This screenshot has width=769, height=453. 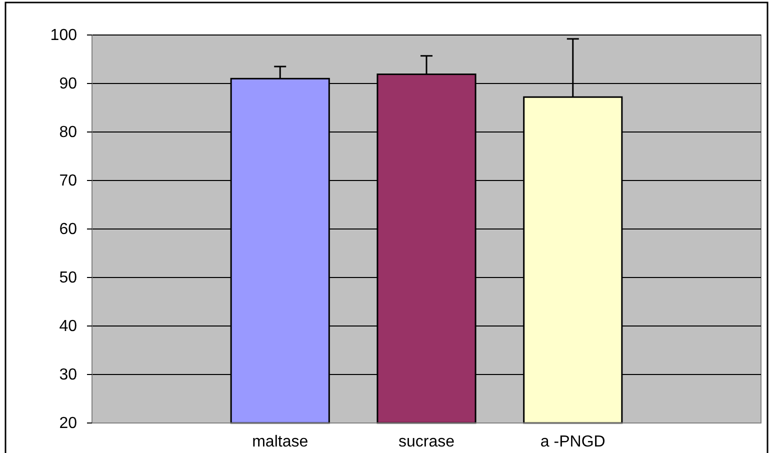 I want to click on y-tick-label: 30, so click(x=68, y=375).